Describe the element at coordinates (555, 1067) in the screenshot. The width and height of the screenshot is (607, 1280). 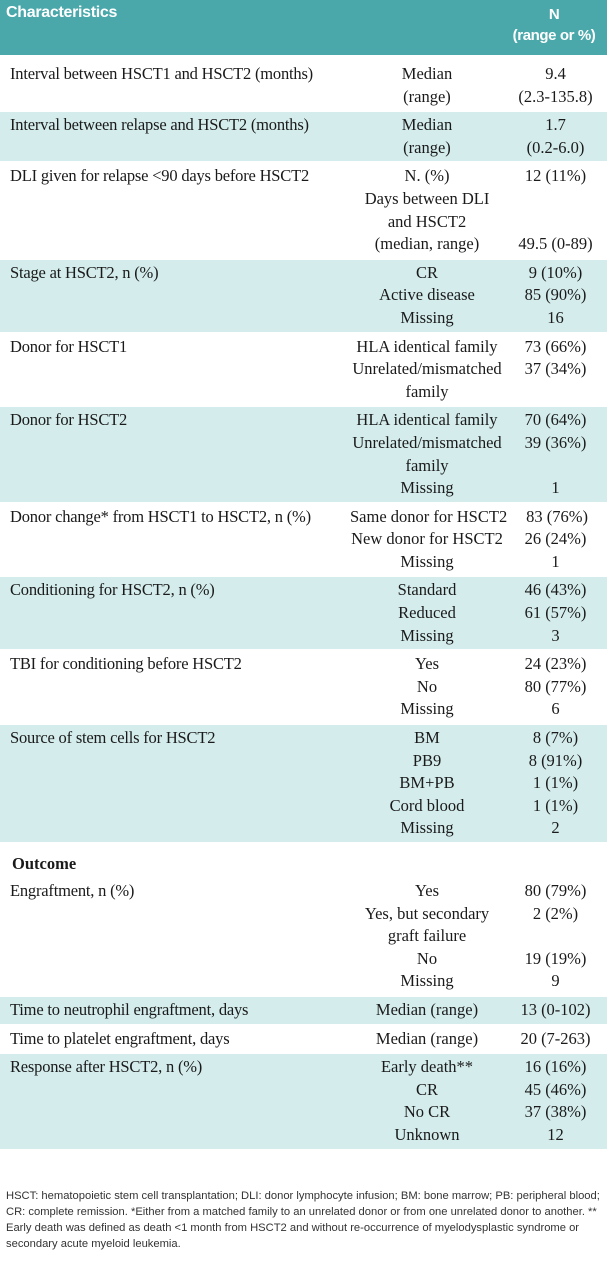
I see `item-value: 16 (16%)` at that location.